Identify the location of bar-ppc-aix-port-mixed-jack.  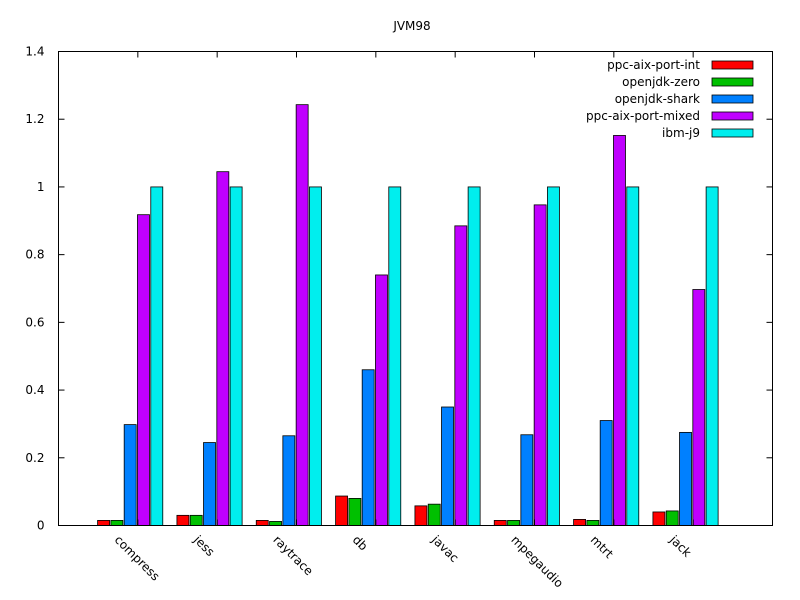
(699, 407).